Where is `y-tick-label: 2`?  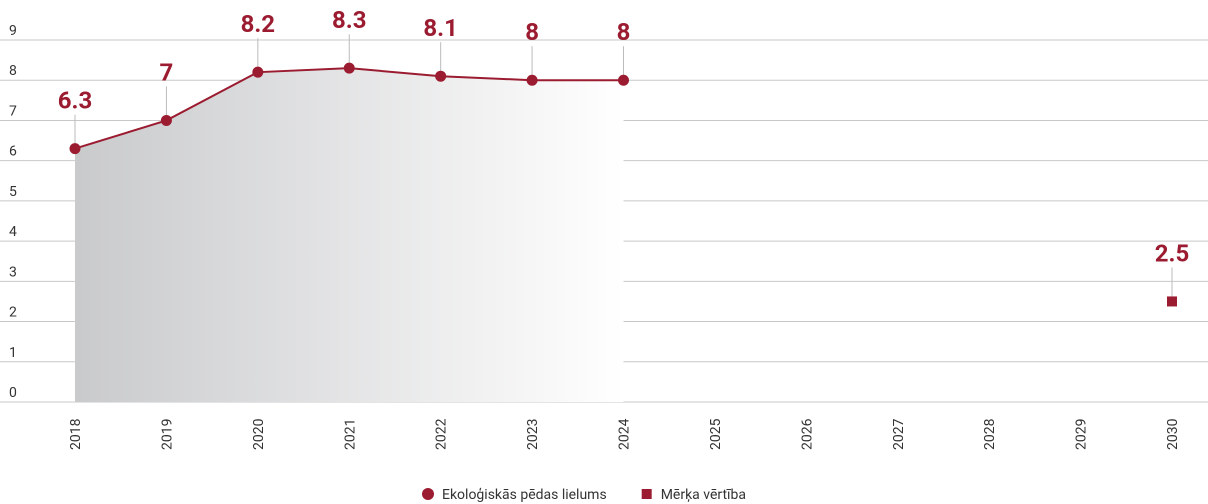 y-tick-label: 2 is located at coordinates (13, 313).